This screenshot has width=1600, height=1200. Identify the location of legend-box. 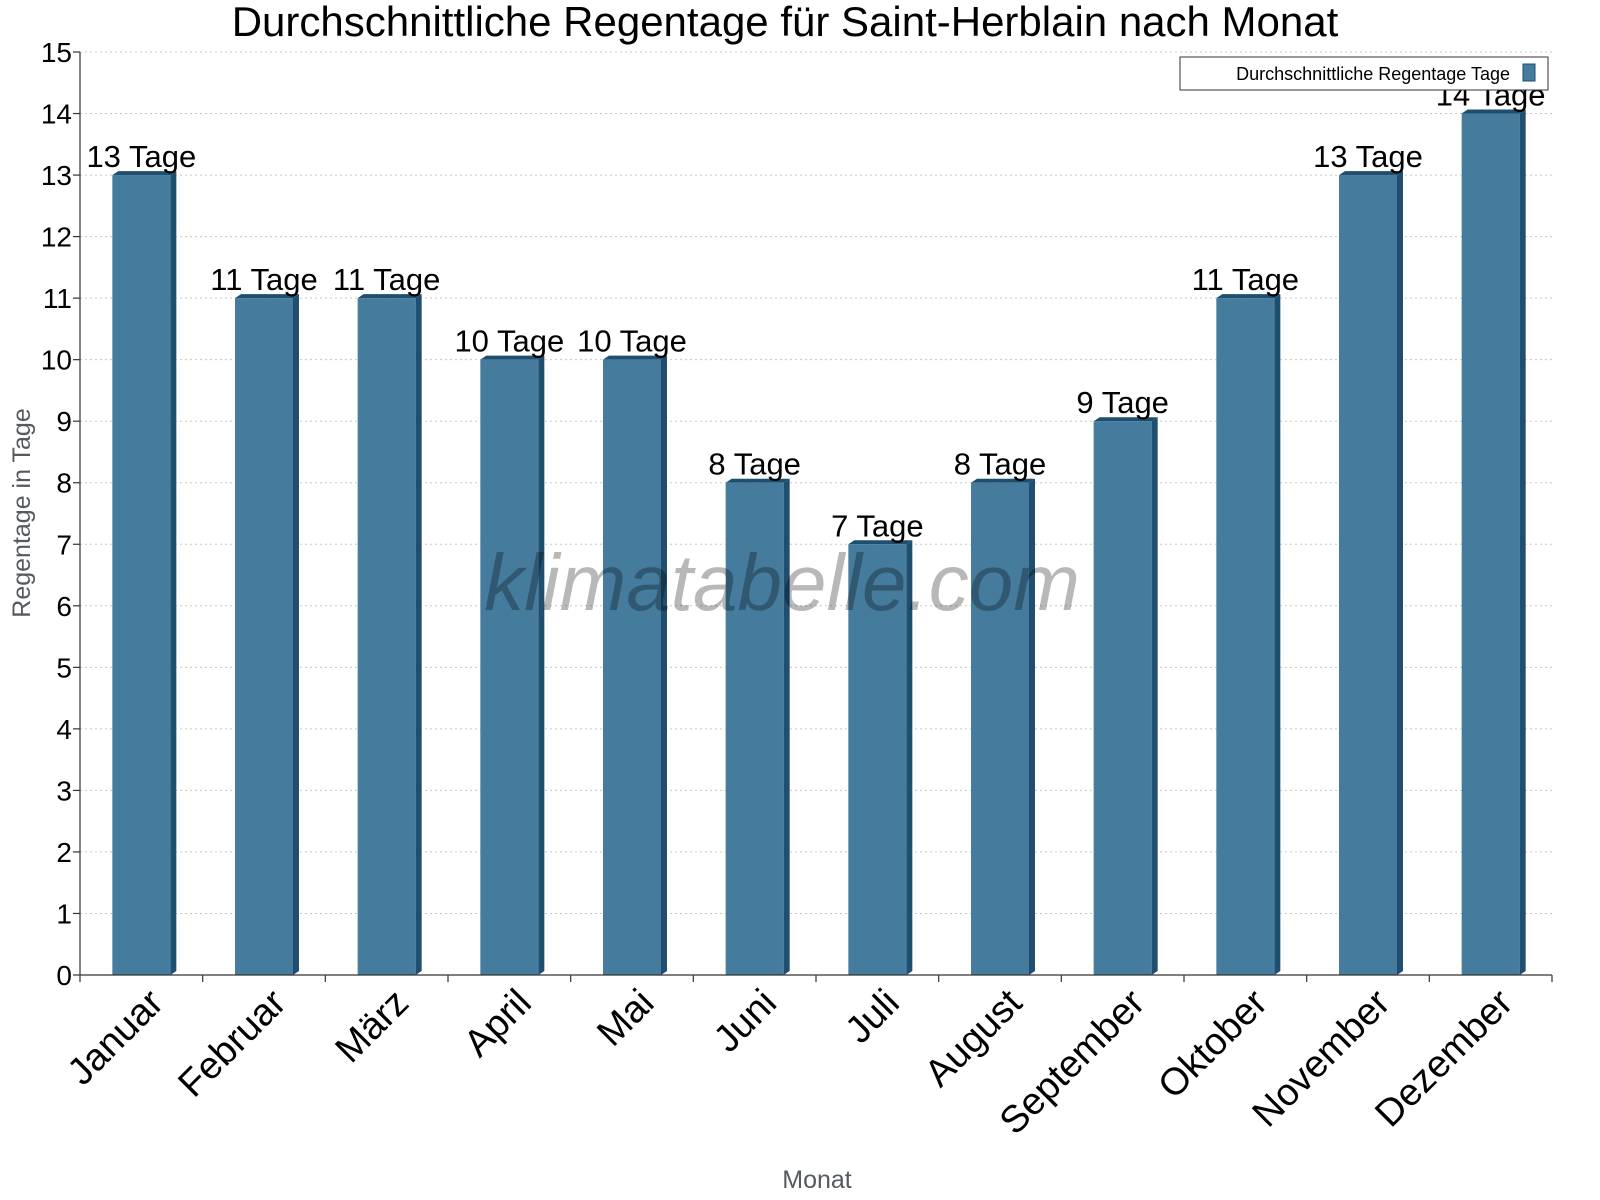
(1364, 73).